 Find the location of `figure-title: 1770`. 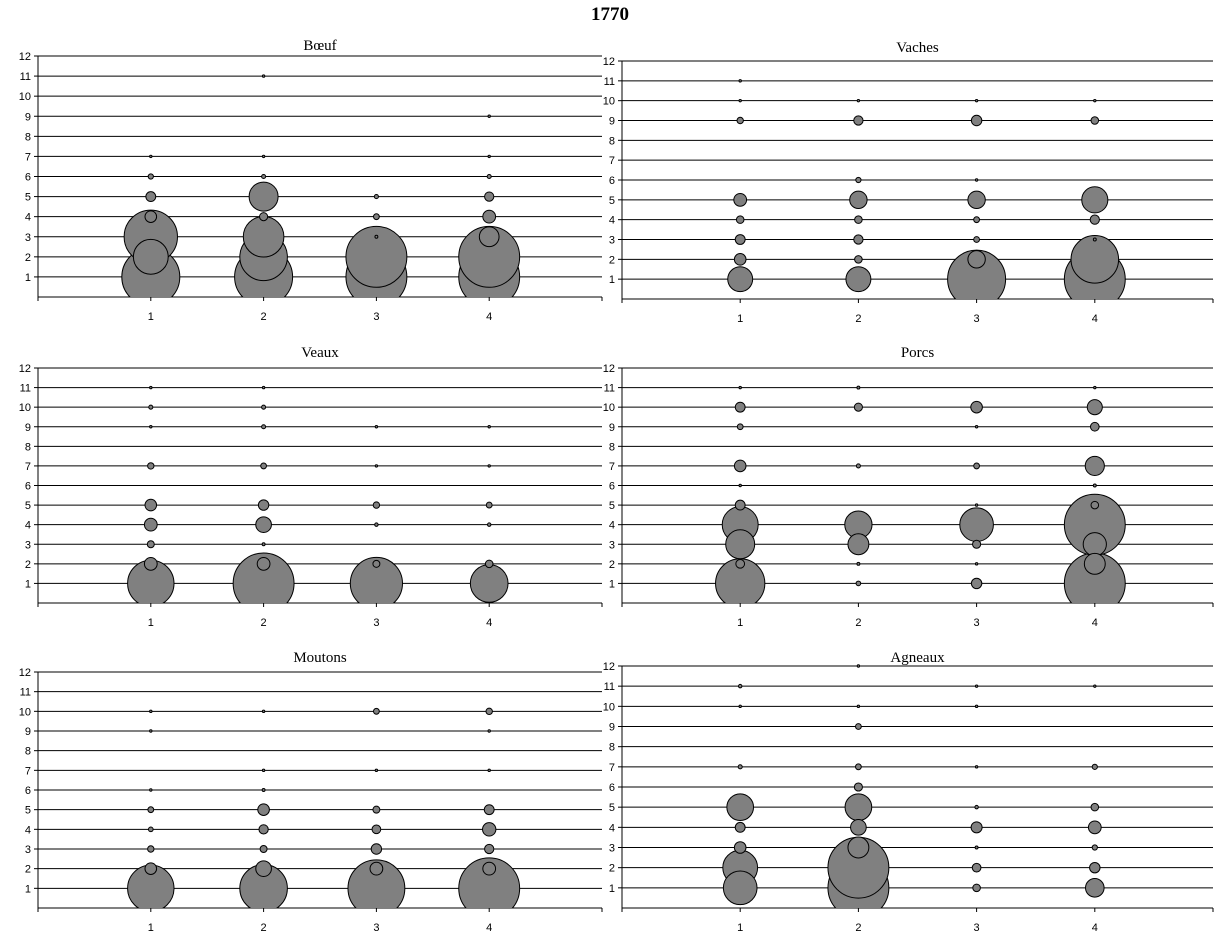

figure-title: 1770 is located at coordinates (610, 14).